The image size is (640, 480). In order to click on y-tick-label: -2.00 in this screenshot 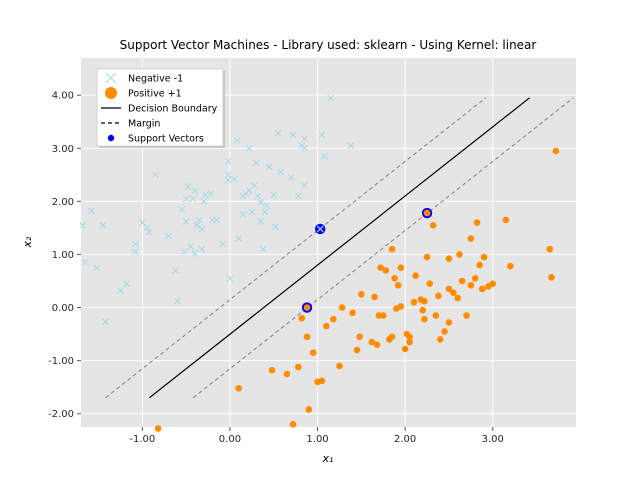, I will do `click(61, 414)`.